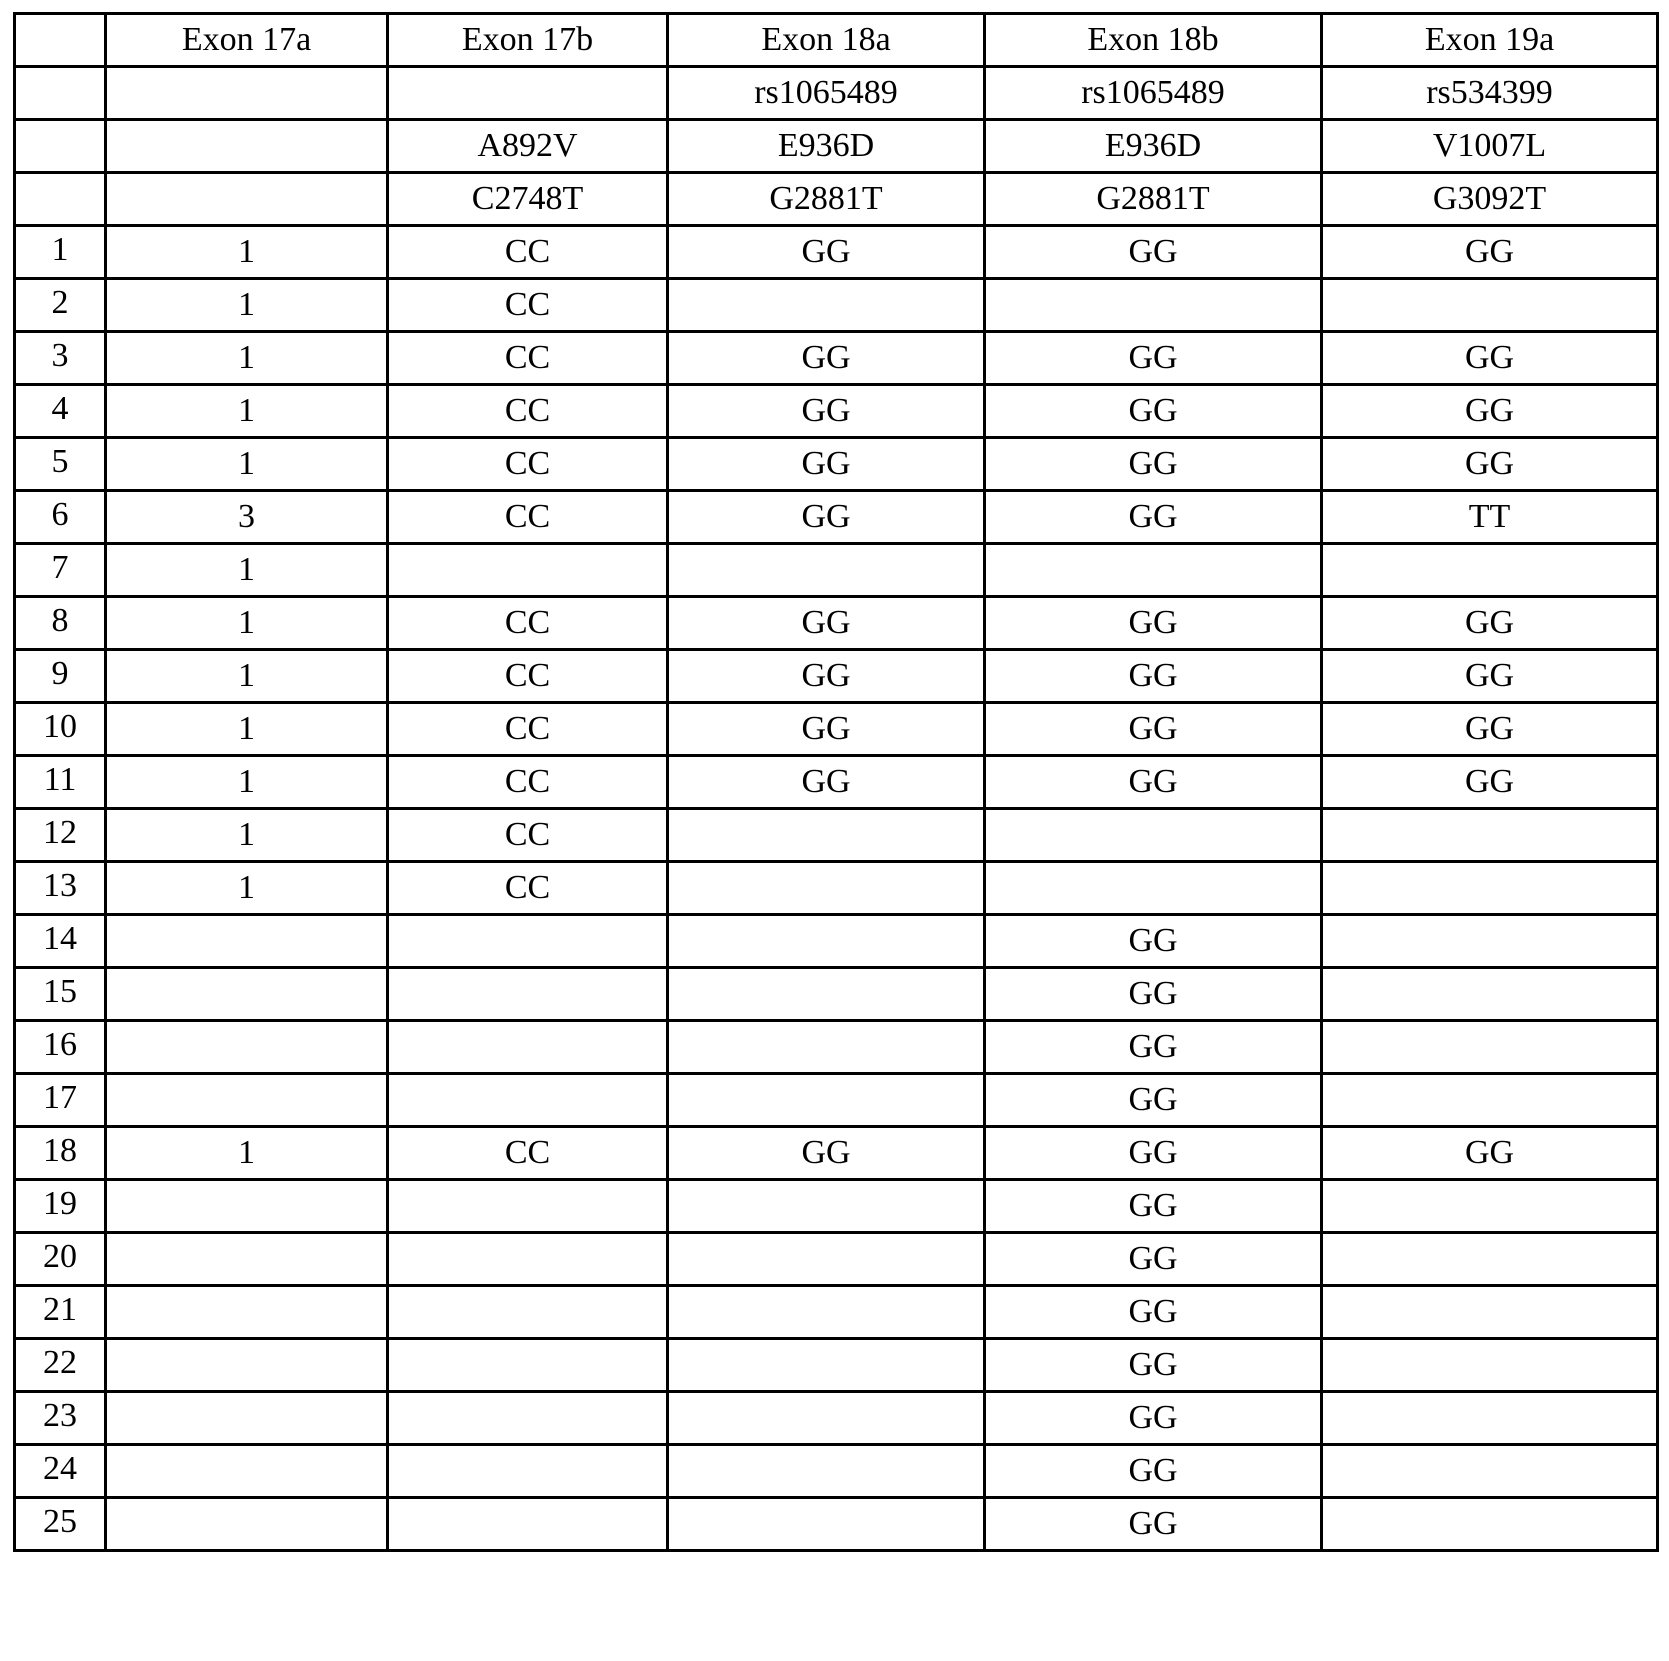  I want to click on header-cell: Exon 18a, so click(826, 40).